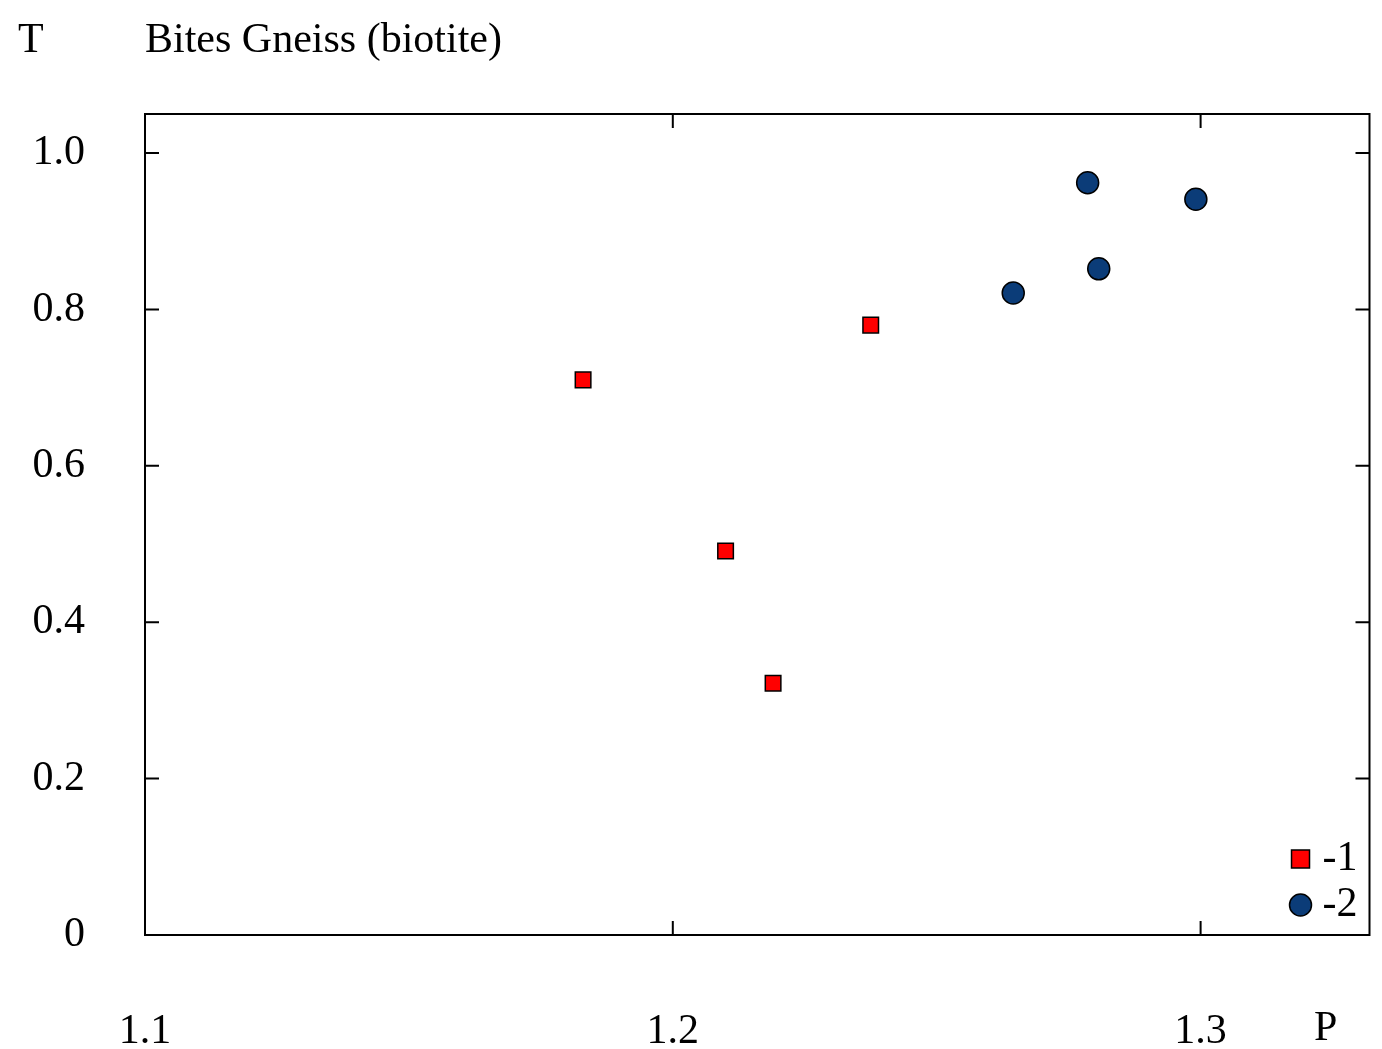 The image size is (1382, 1049). What do you see at coordinates (145, 1027) in the screenshot?
I see `x-tick-label: 1.1` at bounding box center [145, 1027].